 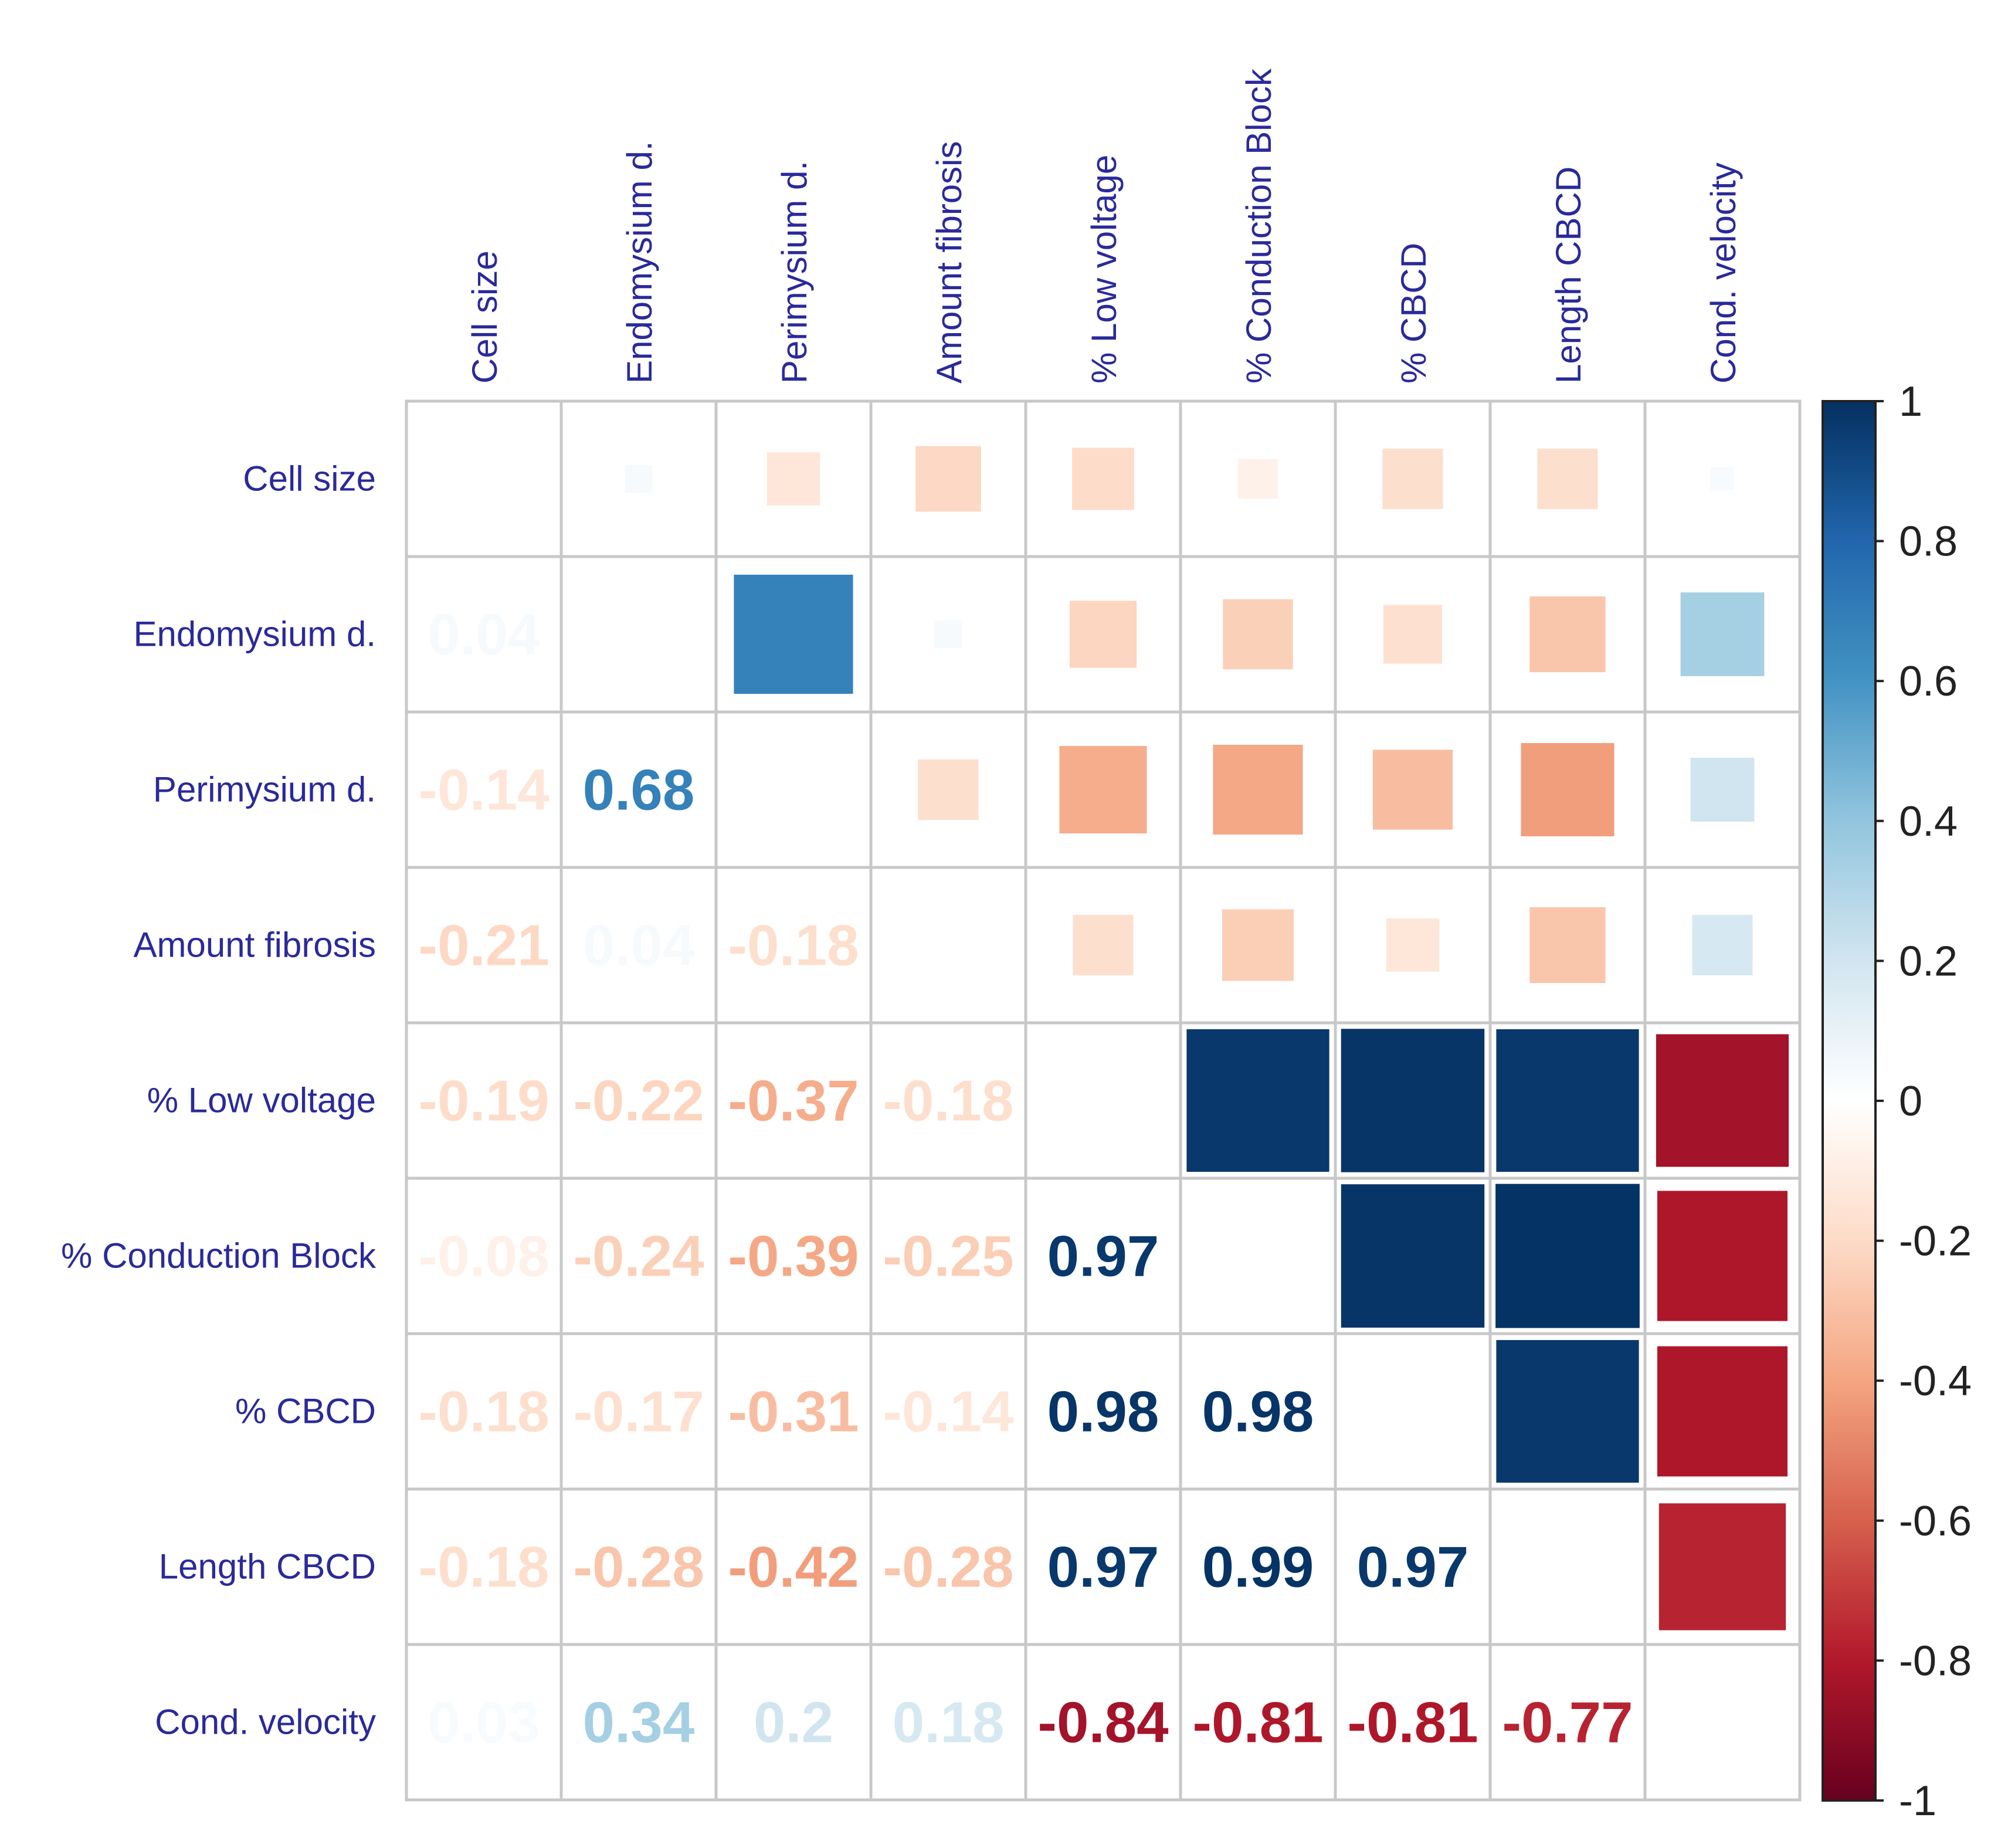 I want to click on colorbar-tick-label: -0.8, so click(x=1935, y=1660).